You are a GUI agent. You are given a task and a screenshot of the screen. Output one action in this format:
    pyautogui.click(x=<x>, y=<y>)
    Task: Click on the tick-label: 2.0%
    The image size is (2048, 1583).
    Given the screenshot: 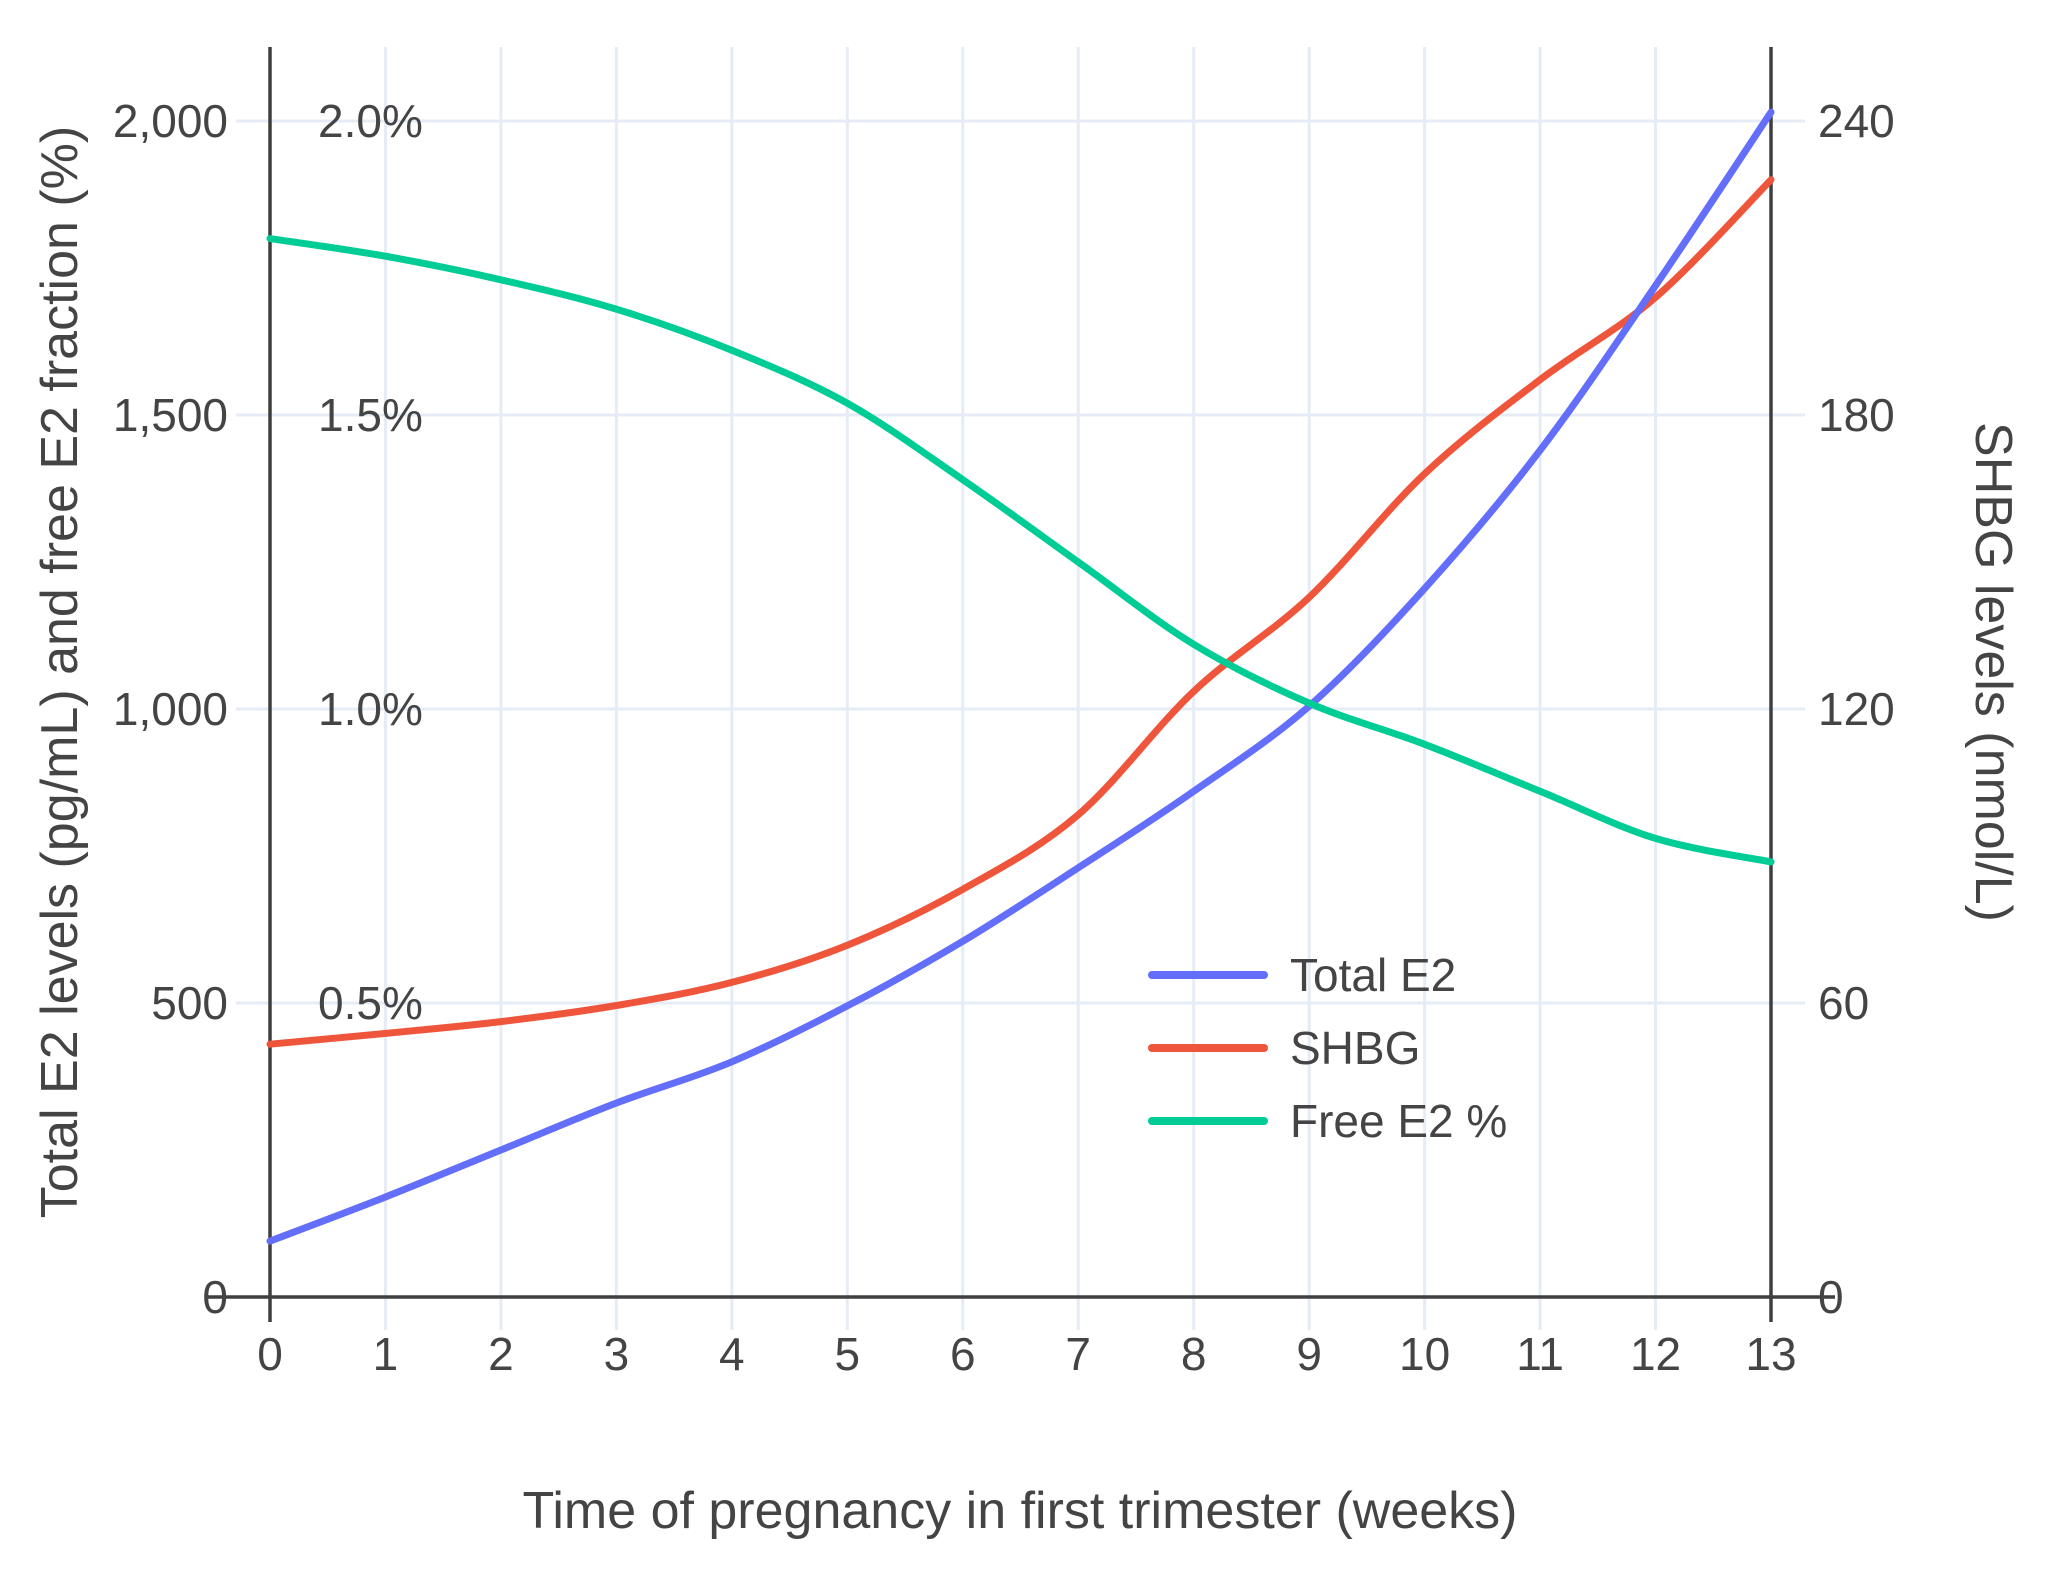 What is the action you would take?
    pyautogui.click(x=370, y=121)
    